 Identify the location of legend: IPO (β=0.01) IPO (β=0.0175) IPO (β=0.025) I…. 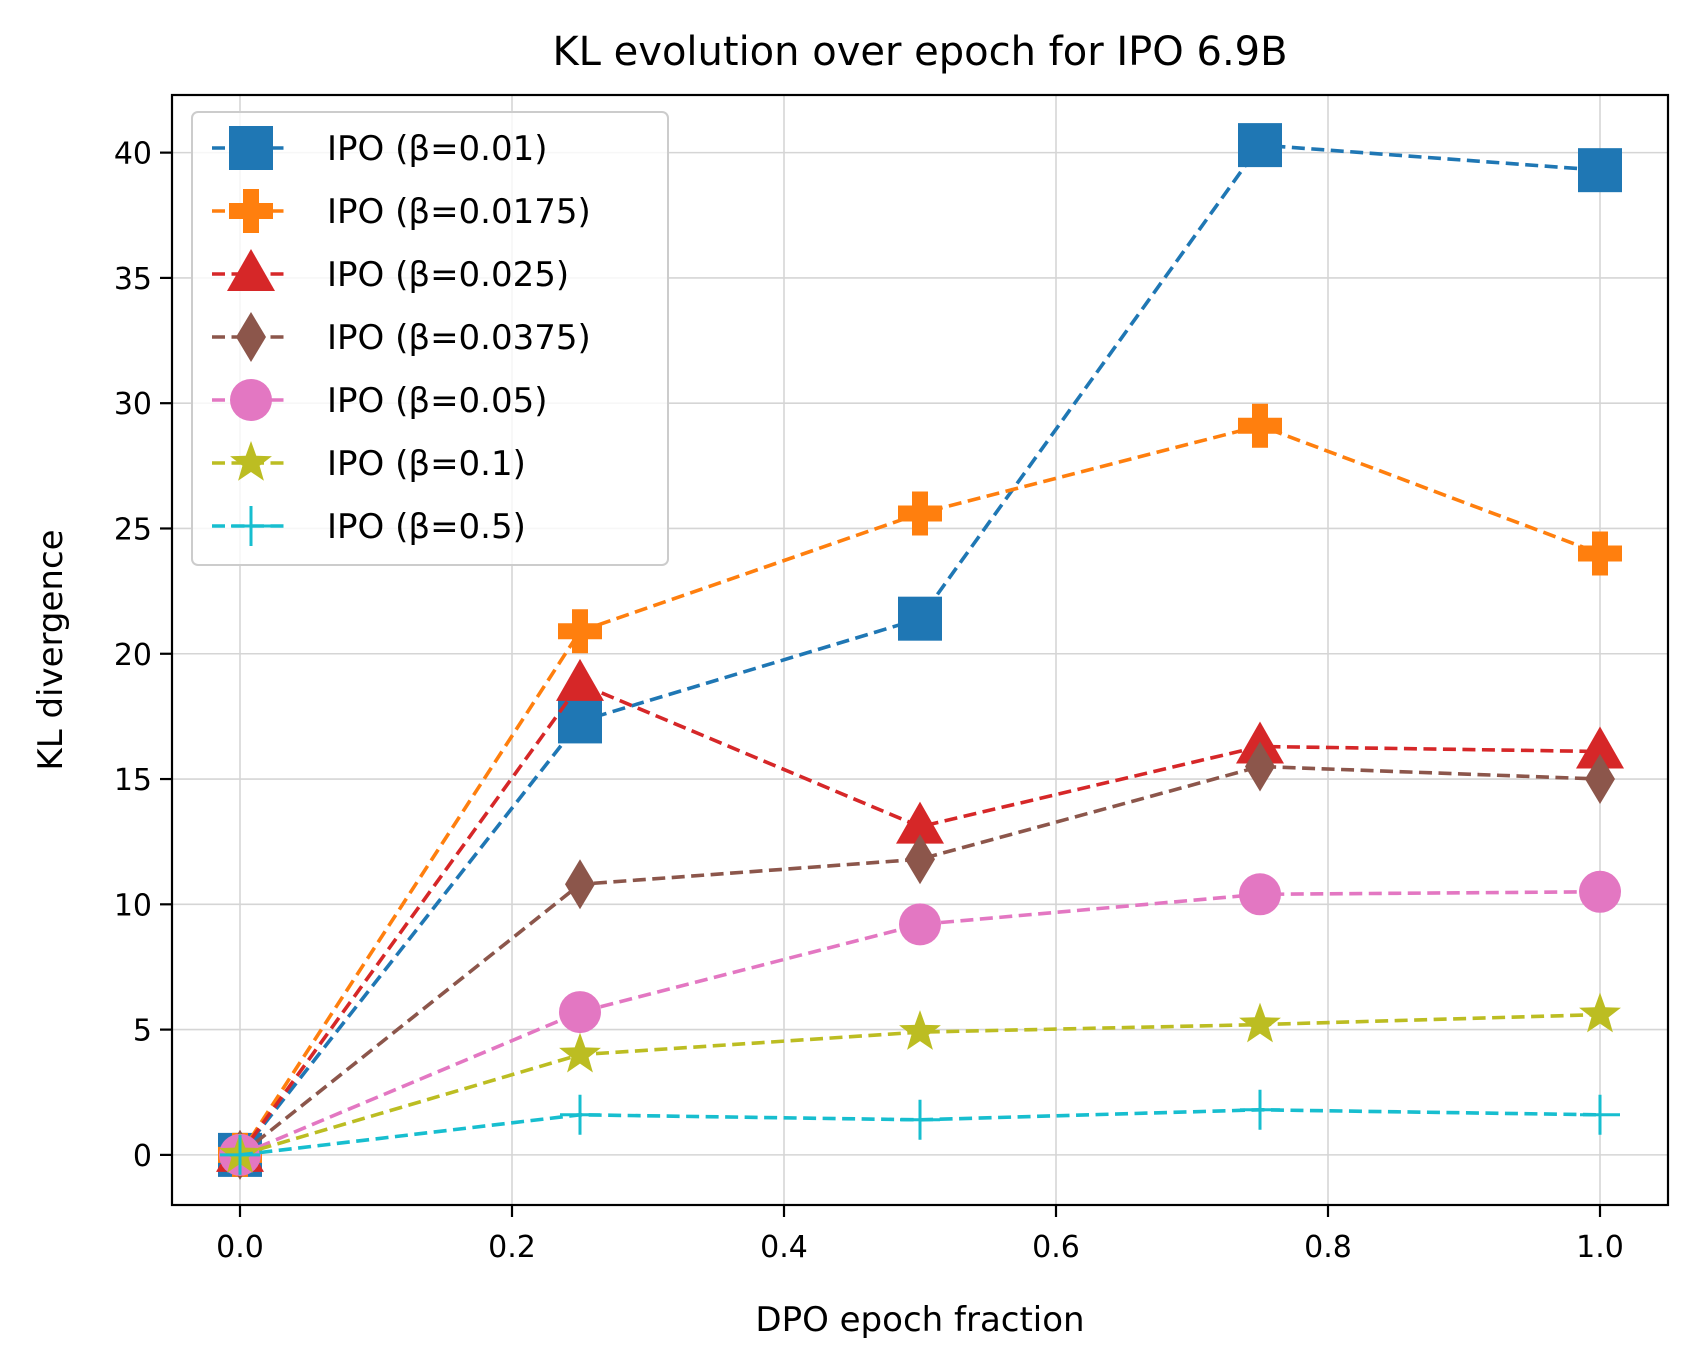
(430, 338).